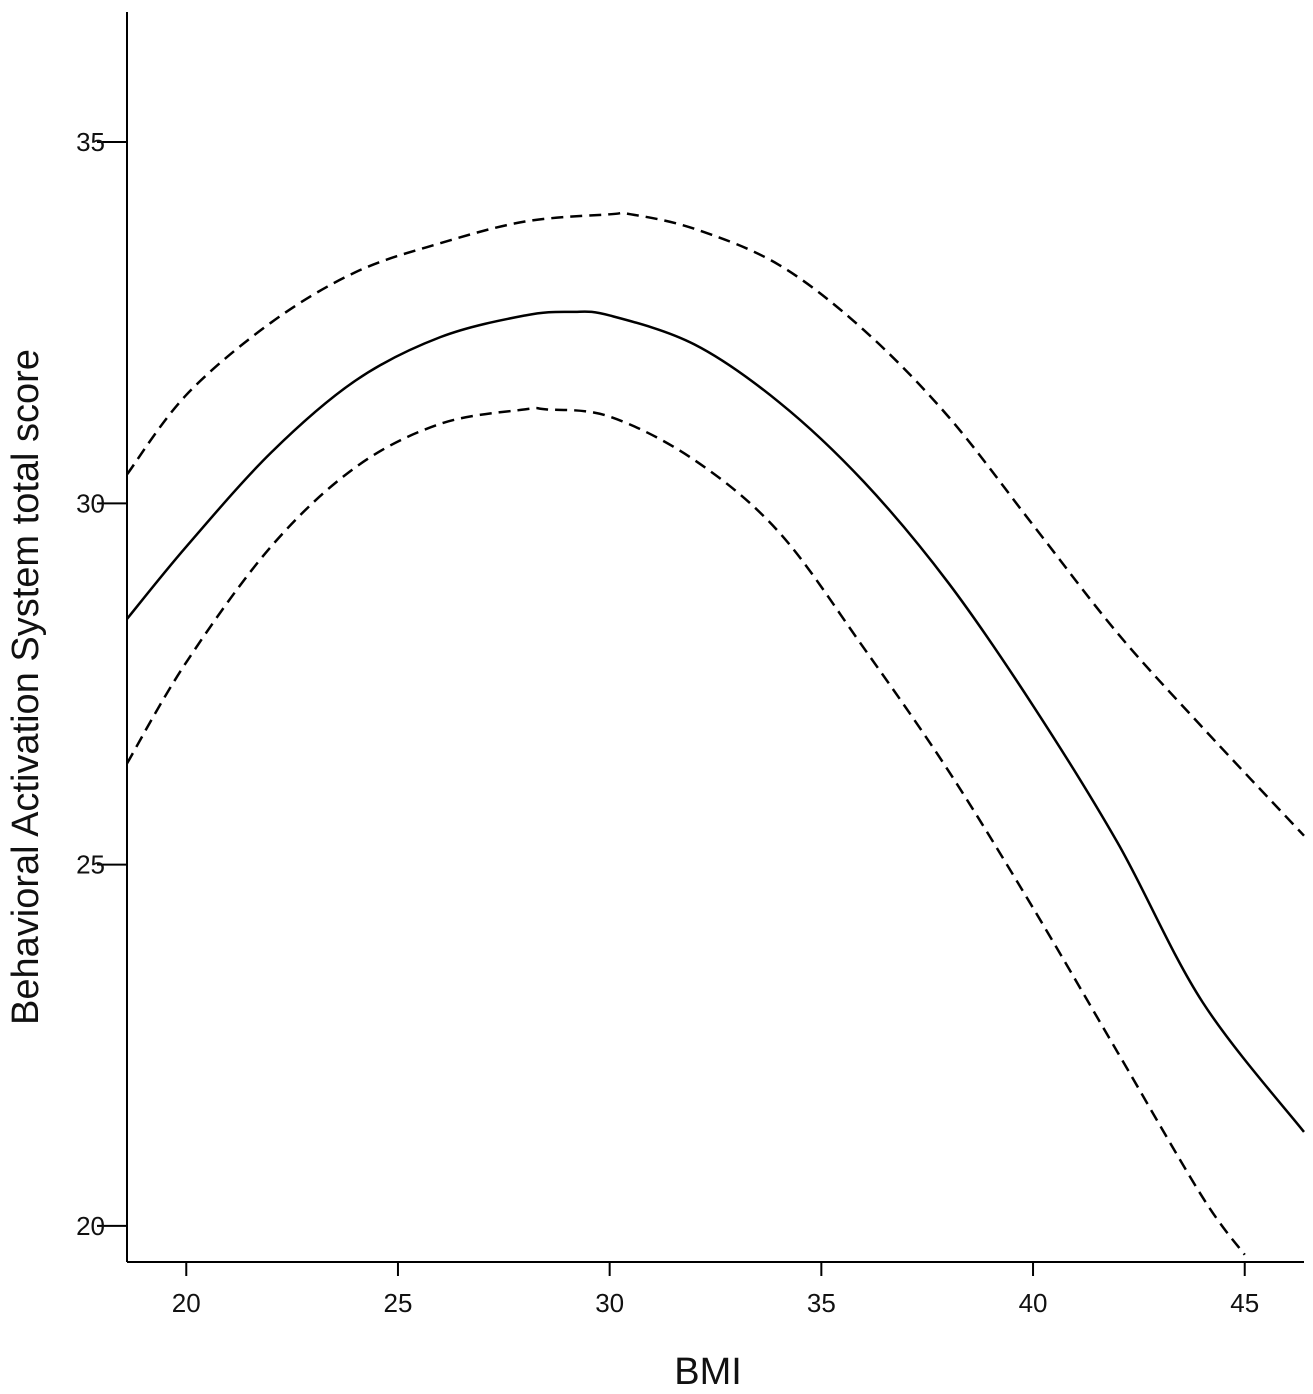 The image size is (1313, 1394). What do you see at coordinates (609, 1303) in the screenshot?
I see `x-tick-label: 30` at bounding box center [609, 1303].